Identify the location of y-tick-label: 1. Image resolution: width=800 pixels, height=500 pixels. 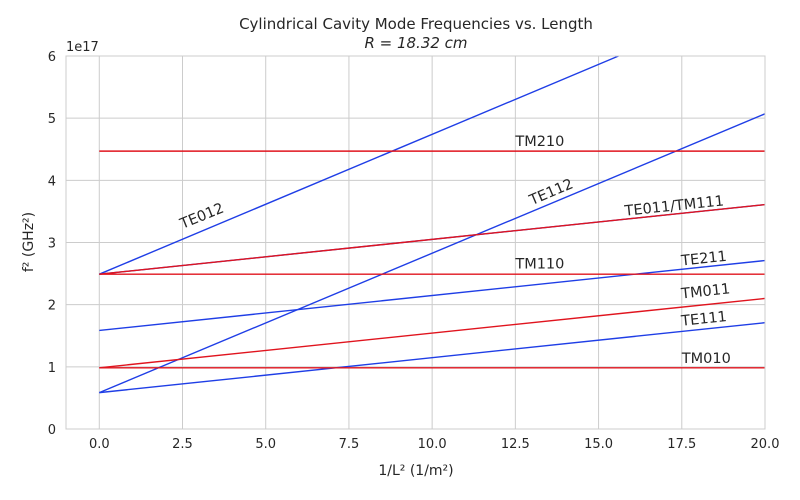
(52, 368).